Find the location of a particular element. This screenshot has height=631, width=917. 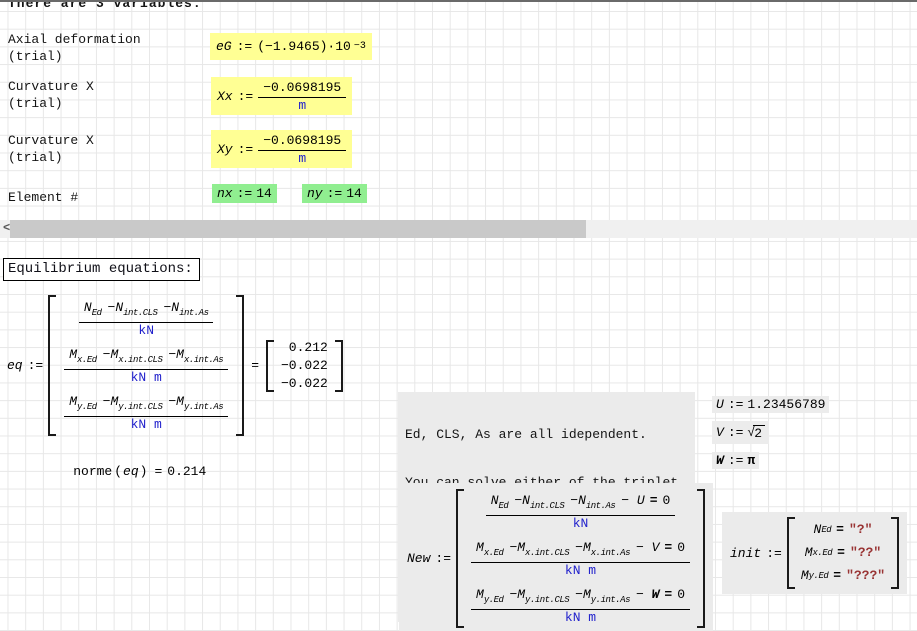

var-init: init is located at coordinates (746, 553).